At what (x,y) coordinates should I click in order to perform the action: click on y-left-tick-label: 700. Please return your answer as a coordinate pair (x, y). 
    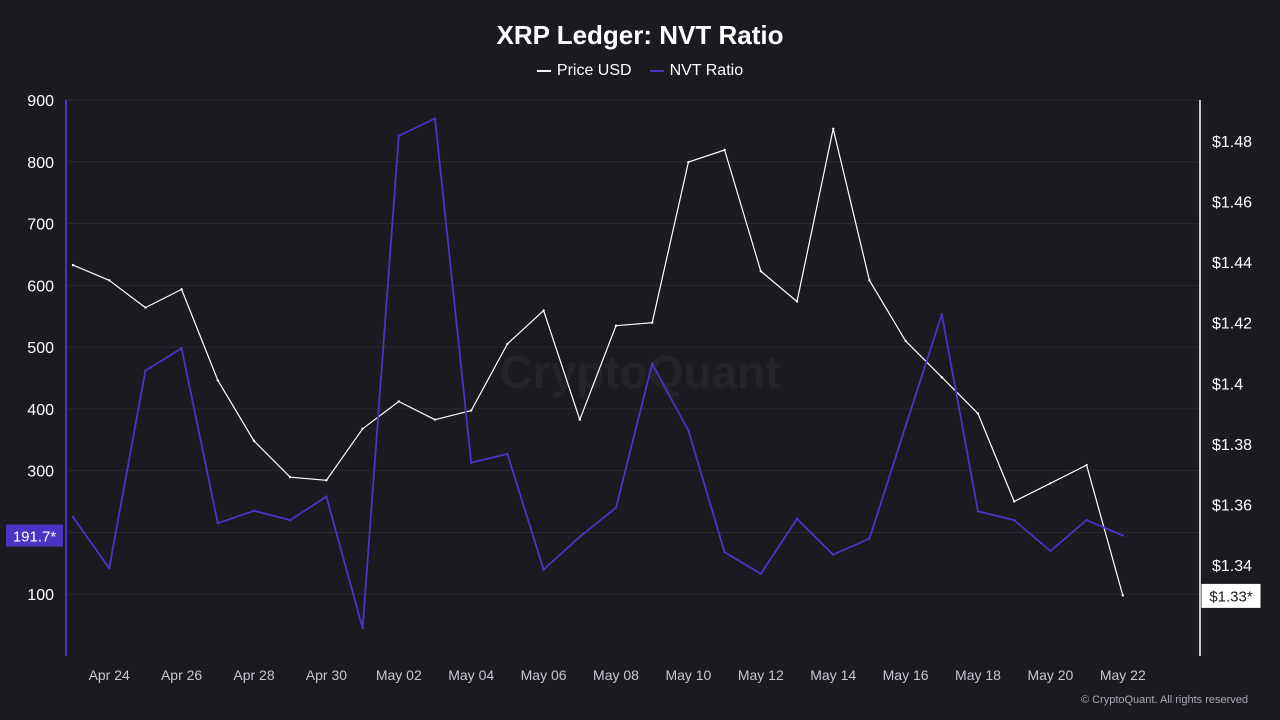
    Looking at the image, I should click on (40, 225).